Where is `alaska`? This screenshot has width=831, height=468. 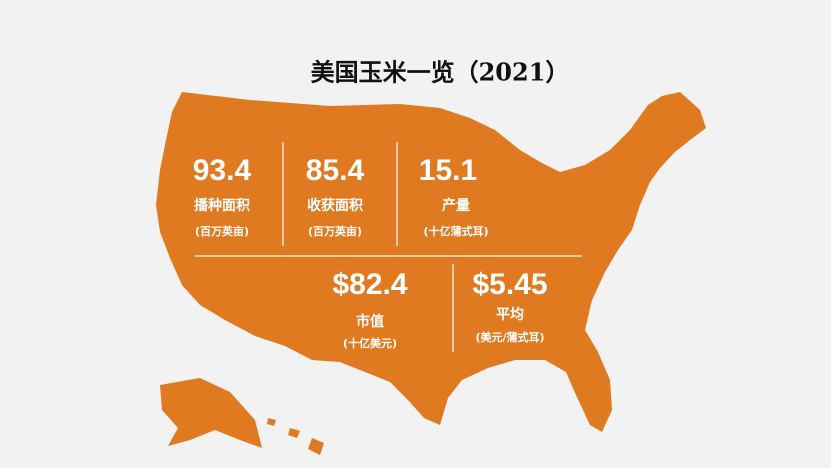
alaska is located at coordinates (211, 413).